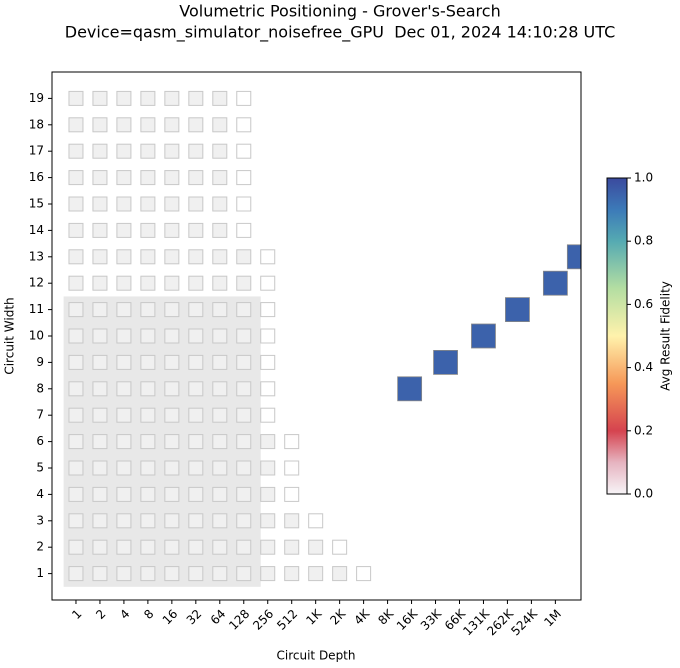  I want to click on y-tick-label: 8, so click(40, 388).